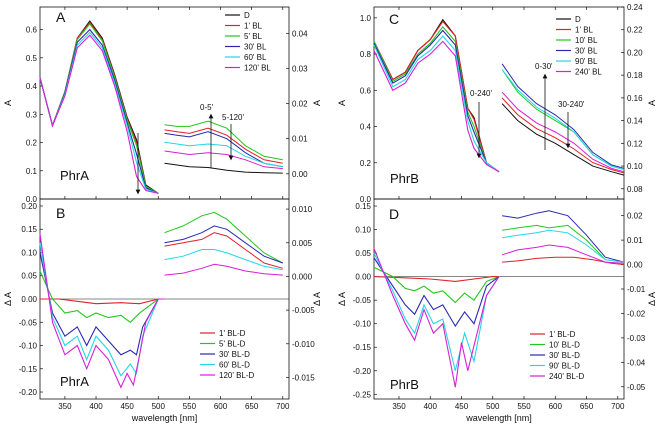 This screenshot has width=661, height=428. What do you see at coordinates (60, 213) in the screenshot?
I see `panel-label: B` at bounding box center [60, 213].